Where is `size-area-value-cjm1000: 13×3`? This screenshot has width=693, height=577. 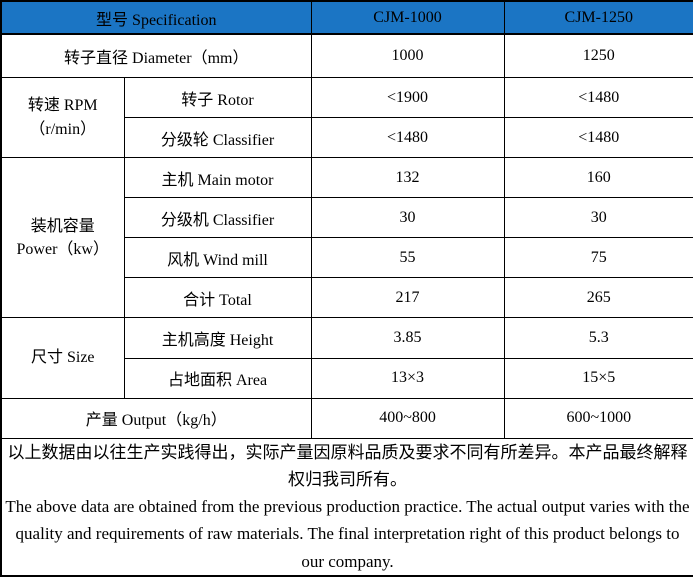
size-area-value-cjm1000: 13×3 is located at coordinates (407, 378).